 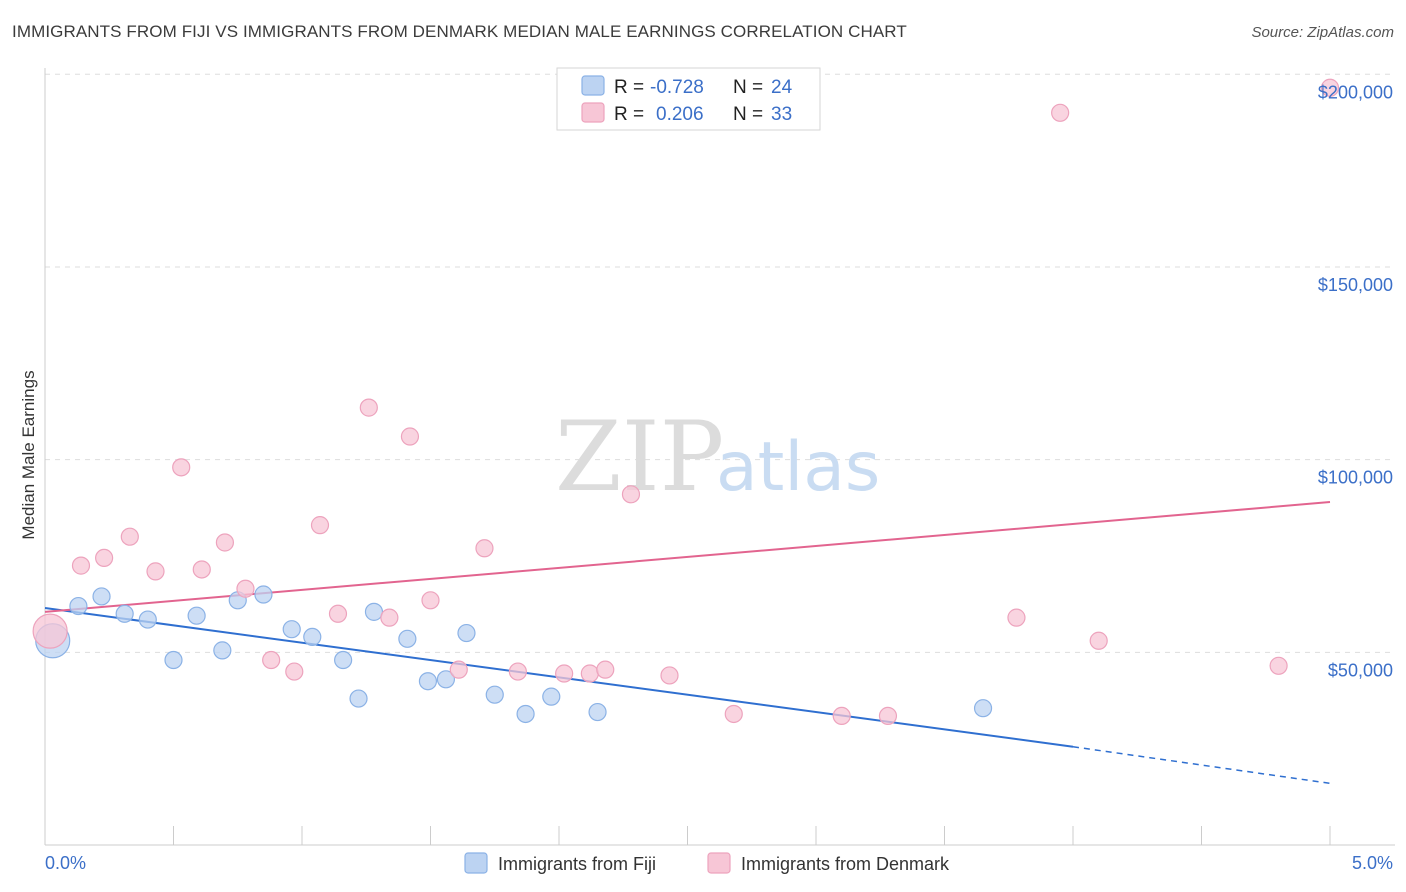 I want to click on y-tick-label-3: $200,000, so click(x=1355, y=92).